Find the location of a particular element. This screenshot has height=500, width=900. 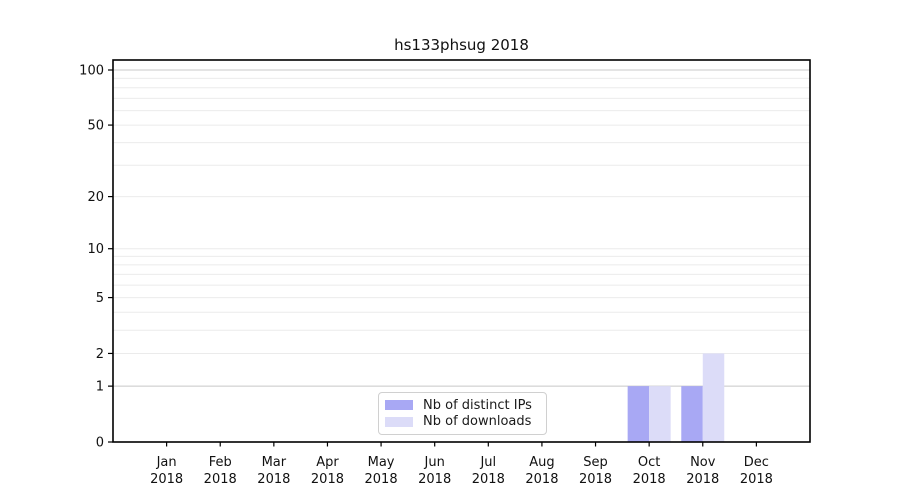

x-axis-tick-label: Jul 2018 is located at coordinates (488, 471).